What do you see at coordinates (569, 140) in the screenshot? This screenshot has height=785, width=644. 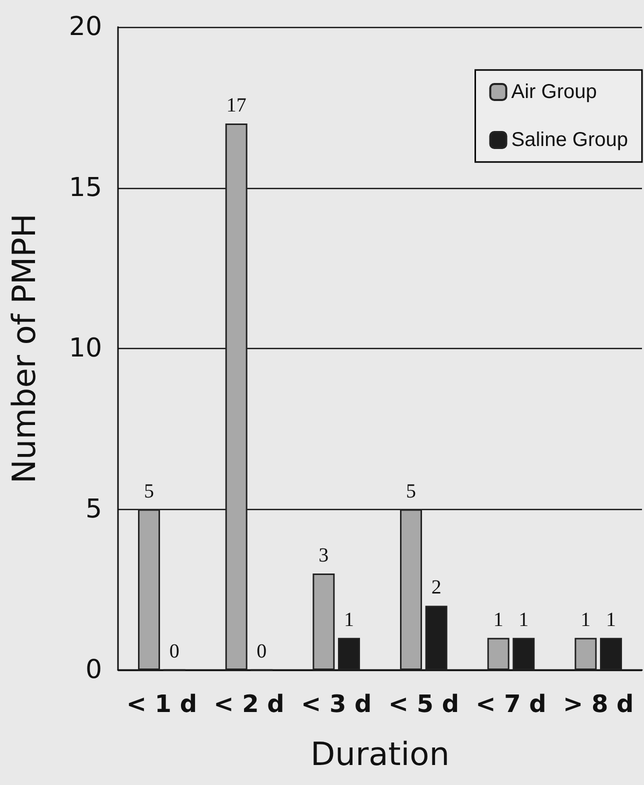 I see `legend-label: Saline Group` at bounding box center [569, 140].